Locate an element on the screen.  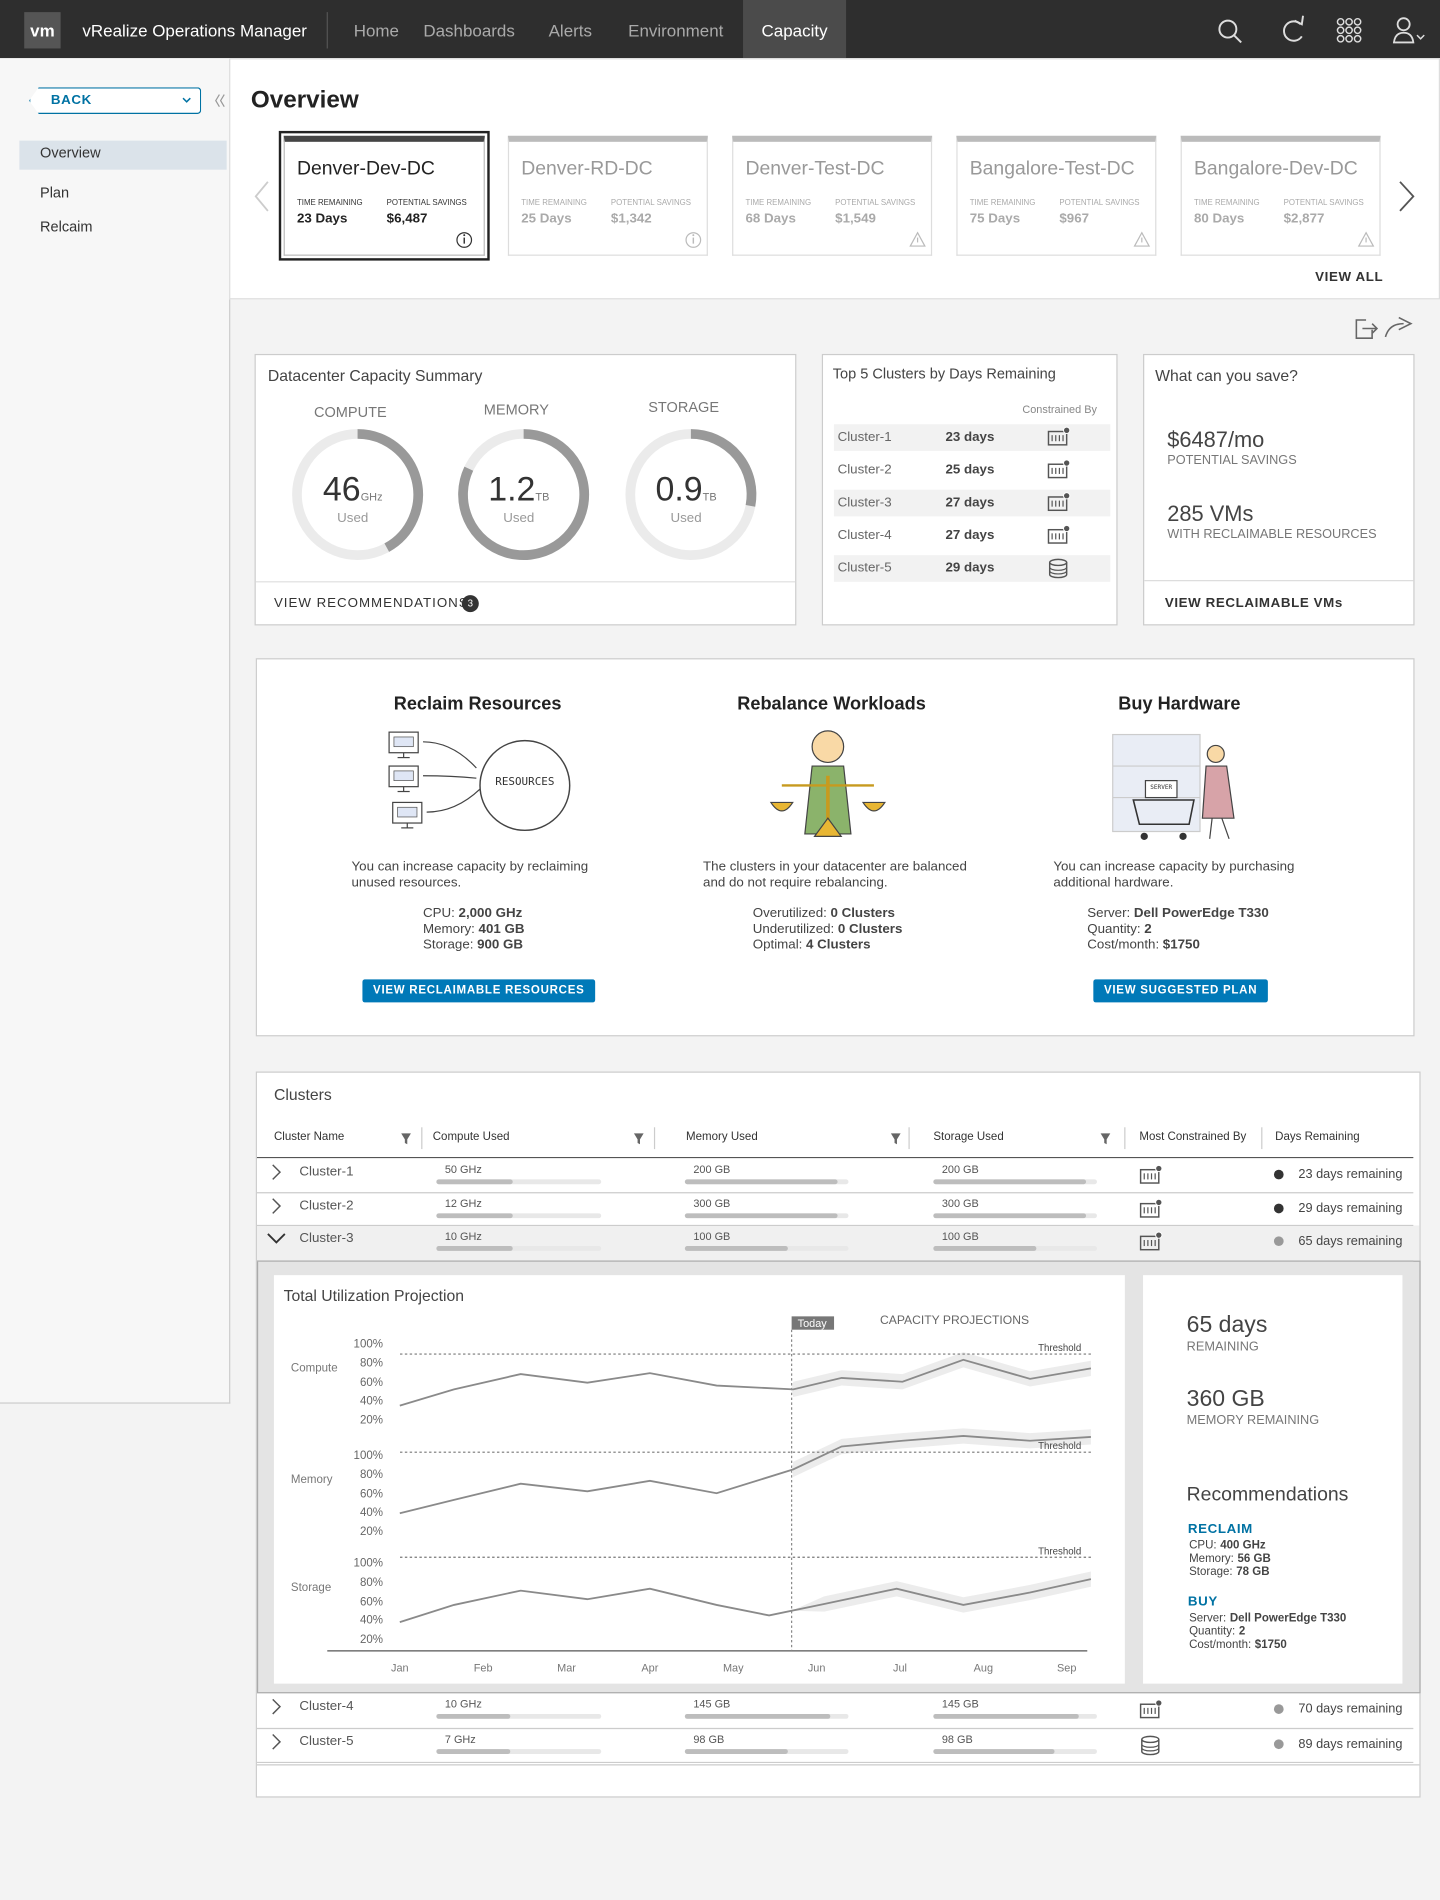
top5-column: Constrained By is located at coordinates (1059, 409).